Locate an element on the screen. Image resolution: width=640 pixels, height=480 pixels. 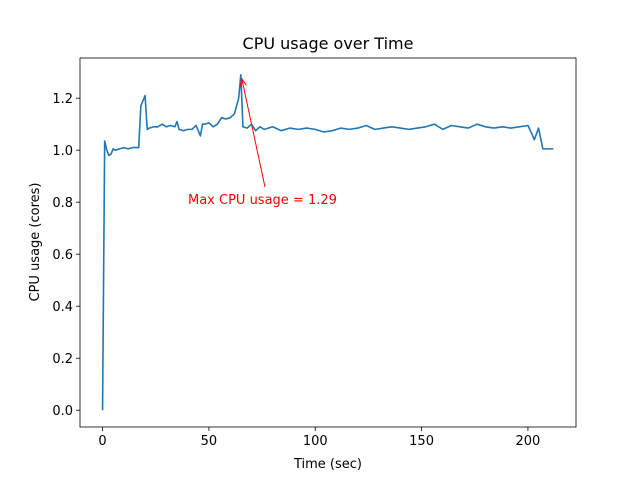
y-tick-label: 0.8 is located at coordinates (62, 203).